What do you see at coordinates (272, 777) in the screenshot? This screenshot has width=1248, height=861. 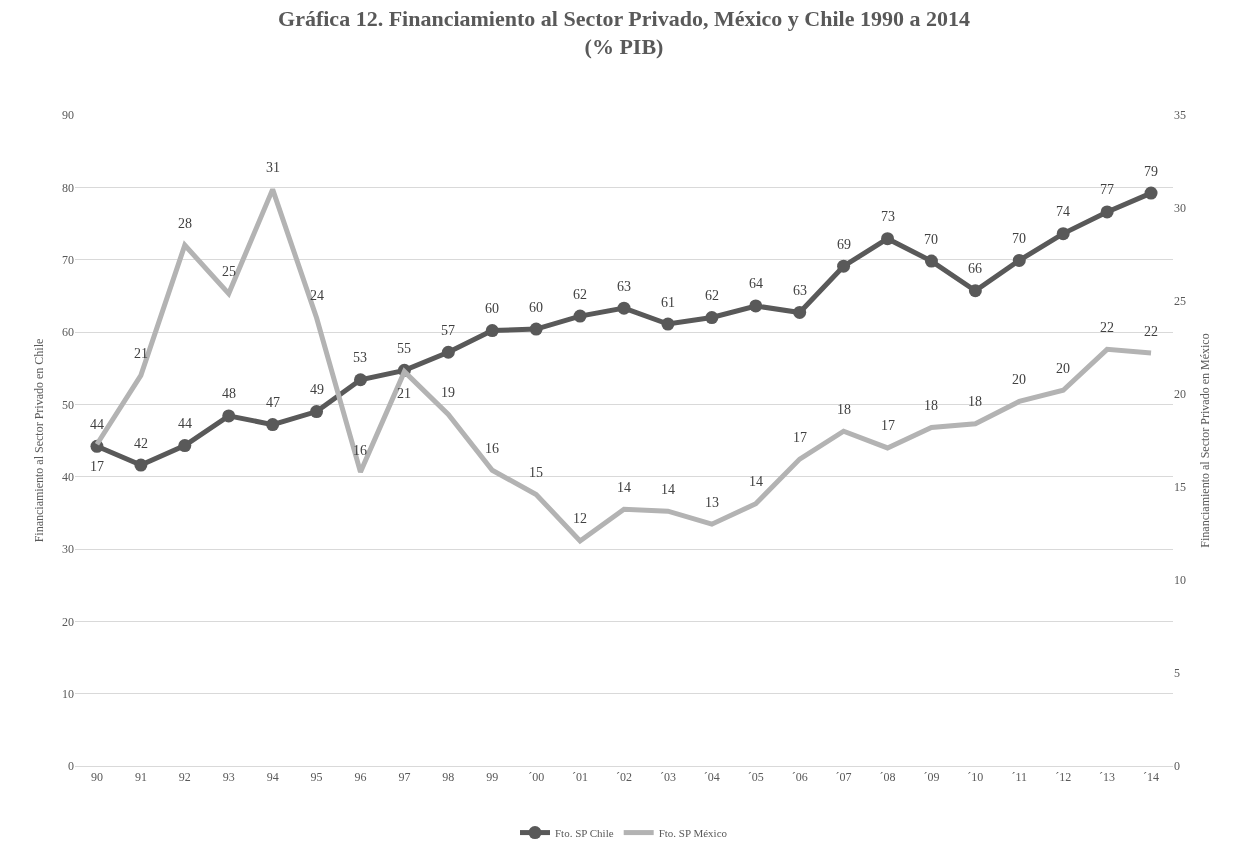 I see `x-tick-label: 94` at bounding box center [272, 777].